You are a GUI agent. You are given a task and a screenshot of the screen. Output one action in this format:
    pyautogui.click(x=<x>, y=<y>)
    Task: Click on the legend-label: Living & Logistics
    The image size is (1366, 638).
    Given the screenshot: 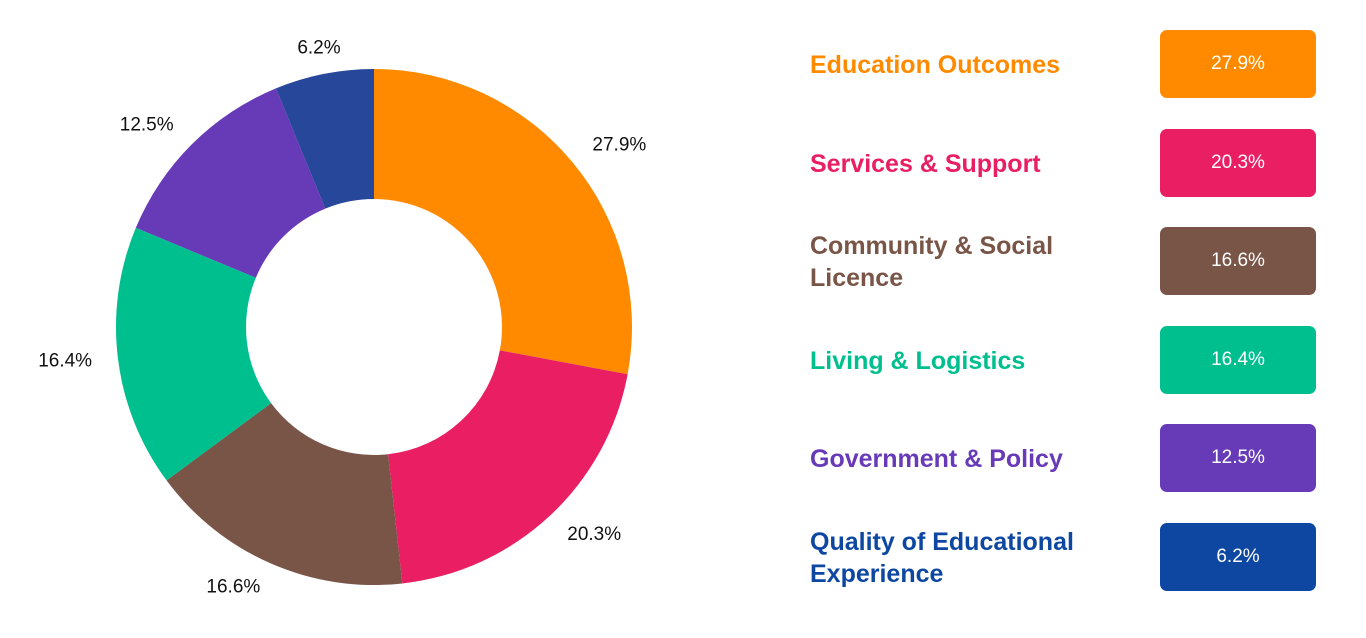 What is the action you would take?
    pyautogui.click(x=918, y=361)
    